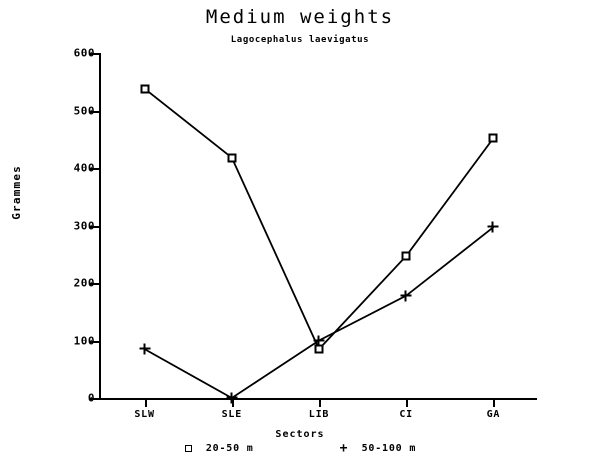 Image resolution: width=600 pixels, height=463 pixels. What do you see at coordinates (300, 434) in the screenshot?
I see `x-axis-title: Sectors` at bounding box center [300, 434].